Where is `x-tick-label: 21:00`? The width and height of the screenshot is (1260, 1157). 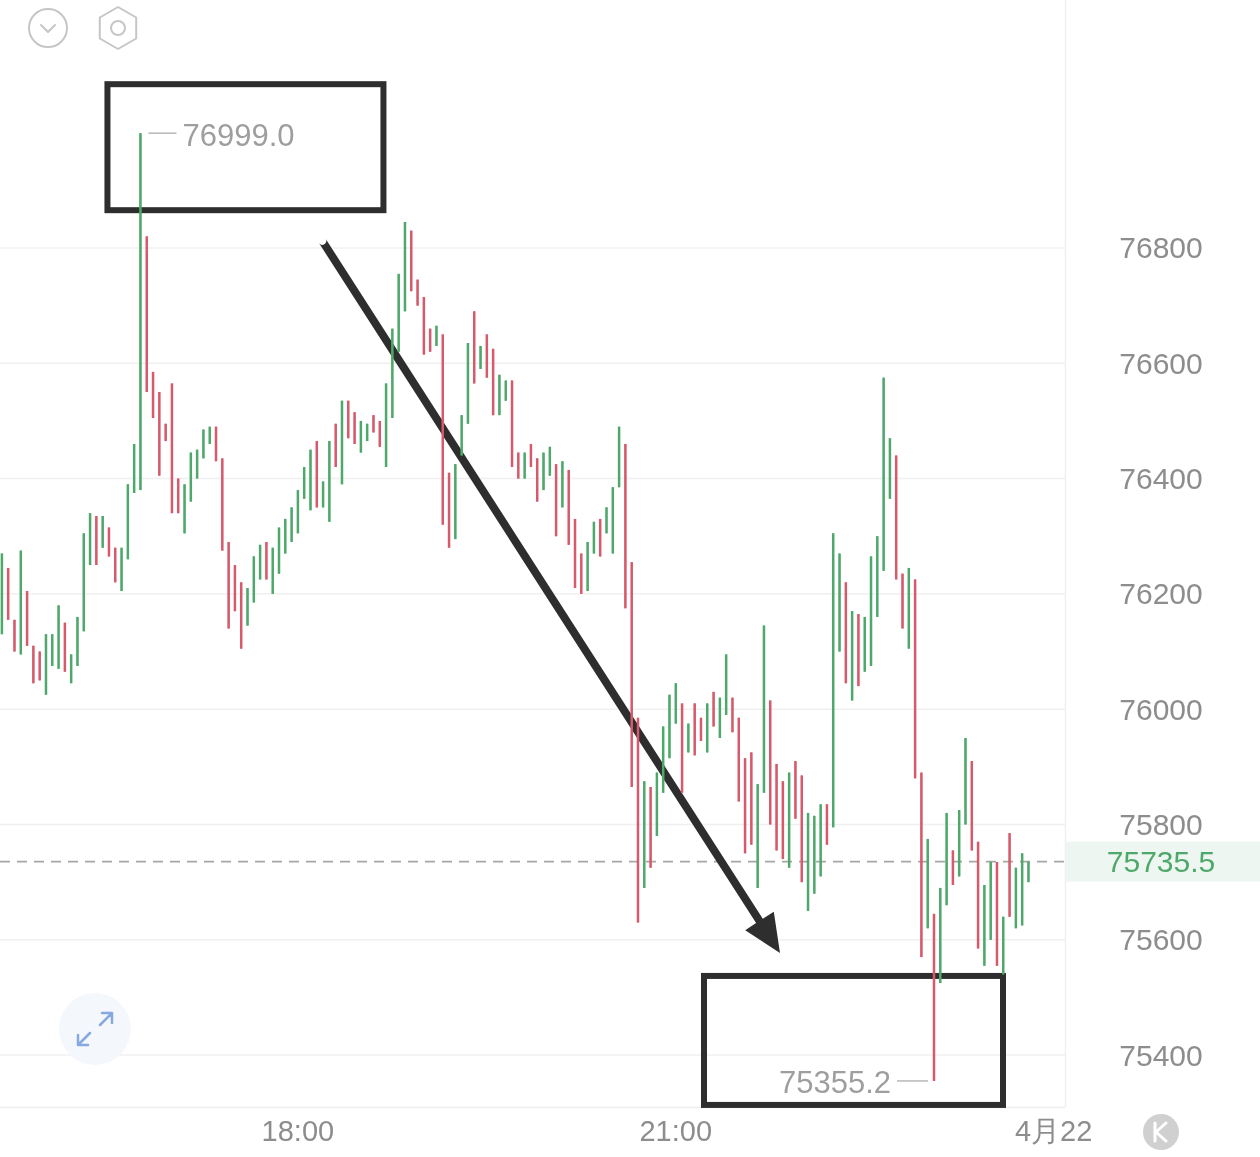
x-tick-label: 21:00 is located at coordinates (676, 1131).